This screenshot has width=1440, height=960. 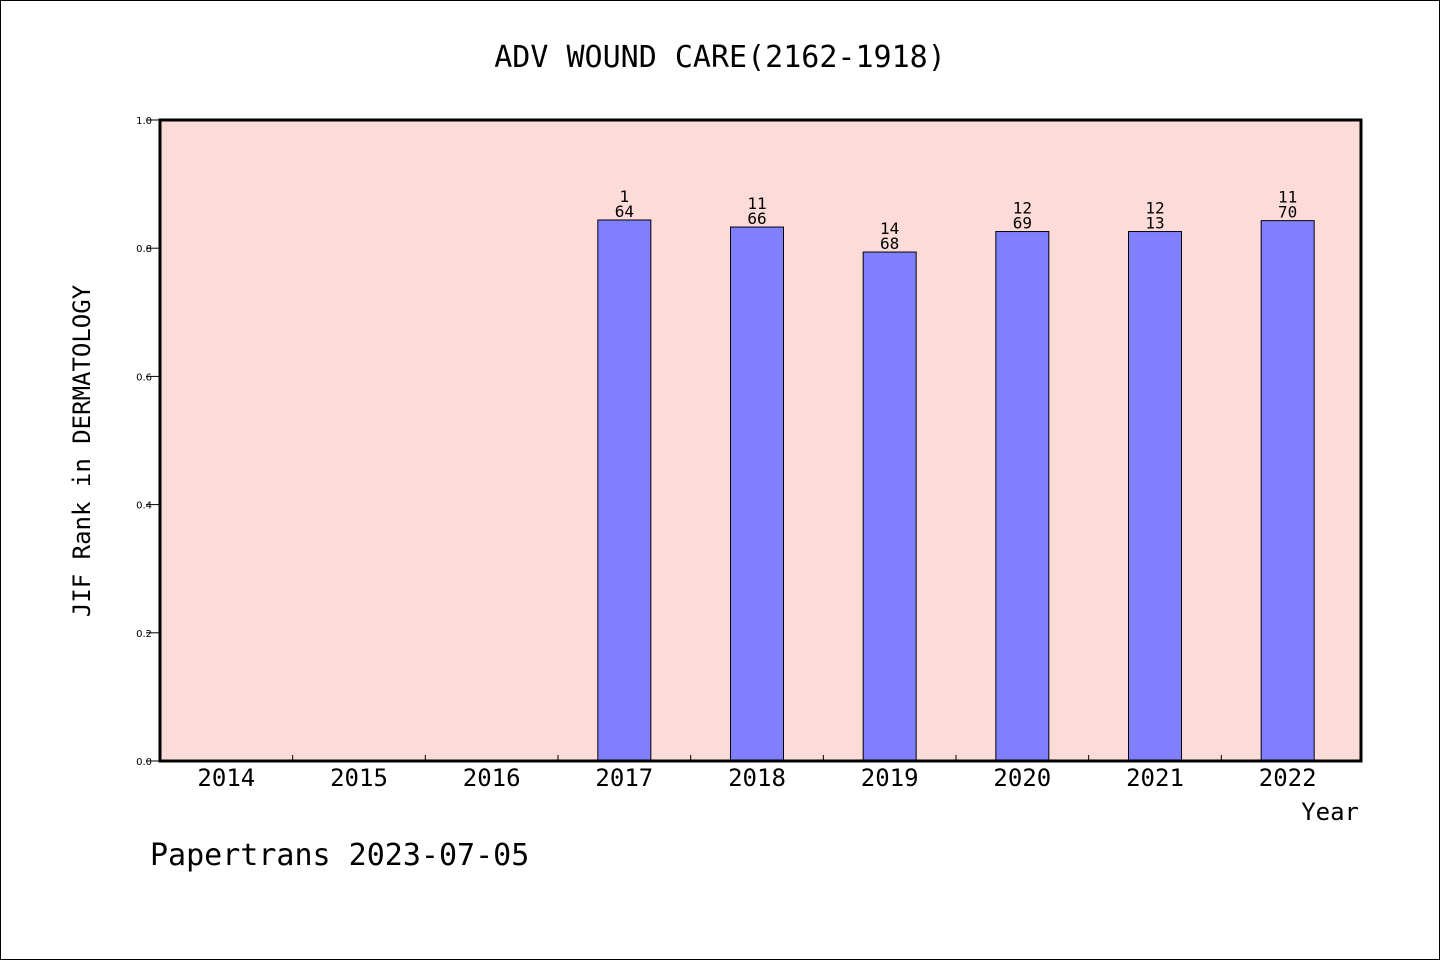 What do you see at coordinates (1022, 778) in the screenshot?
I see `x-tick-label: 2020` at bounding box center [1022, 778].